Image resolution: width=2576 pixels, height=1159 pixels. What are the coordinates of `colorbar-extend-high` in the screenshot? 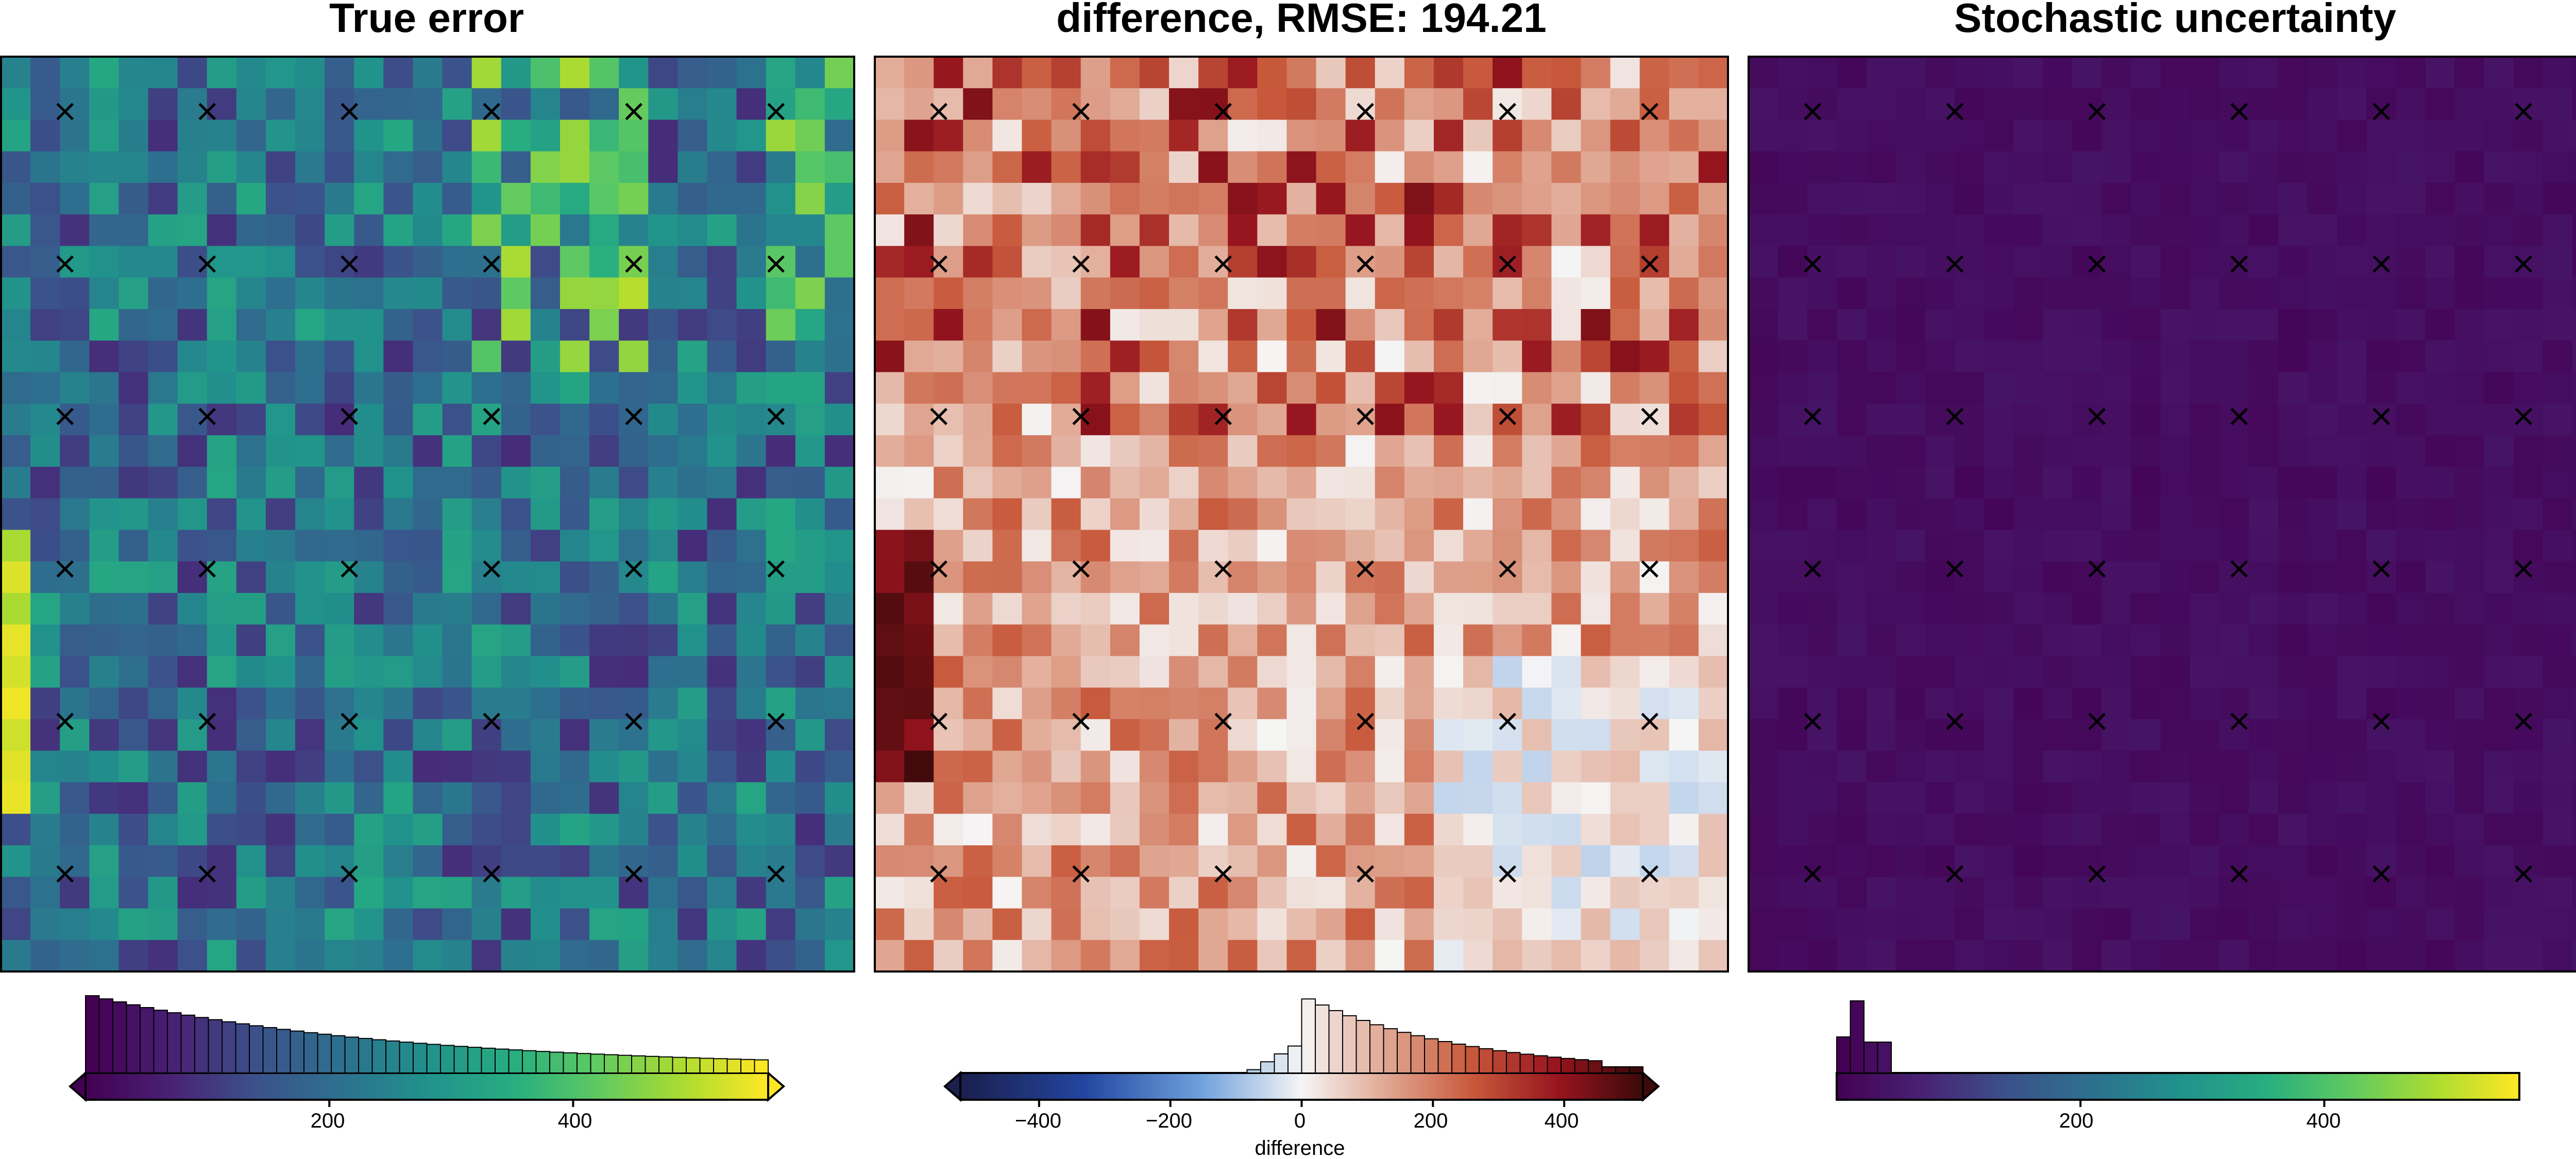 It's located at (776, 1086).